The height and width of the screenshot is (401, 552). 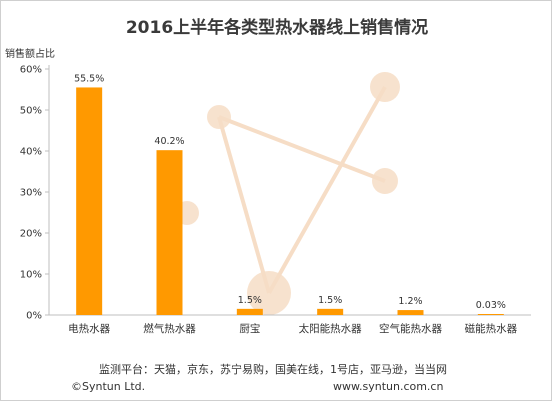 I want to click on y-tick-label: 20%, so click(x=31, y=234).